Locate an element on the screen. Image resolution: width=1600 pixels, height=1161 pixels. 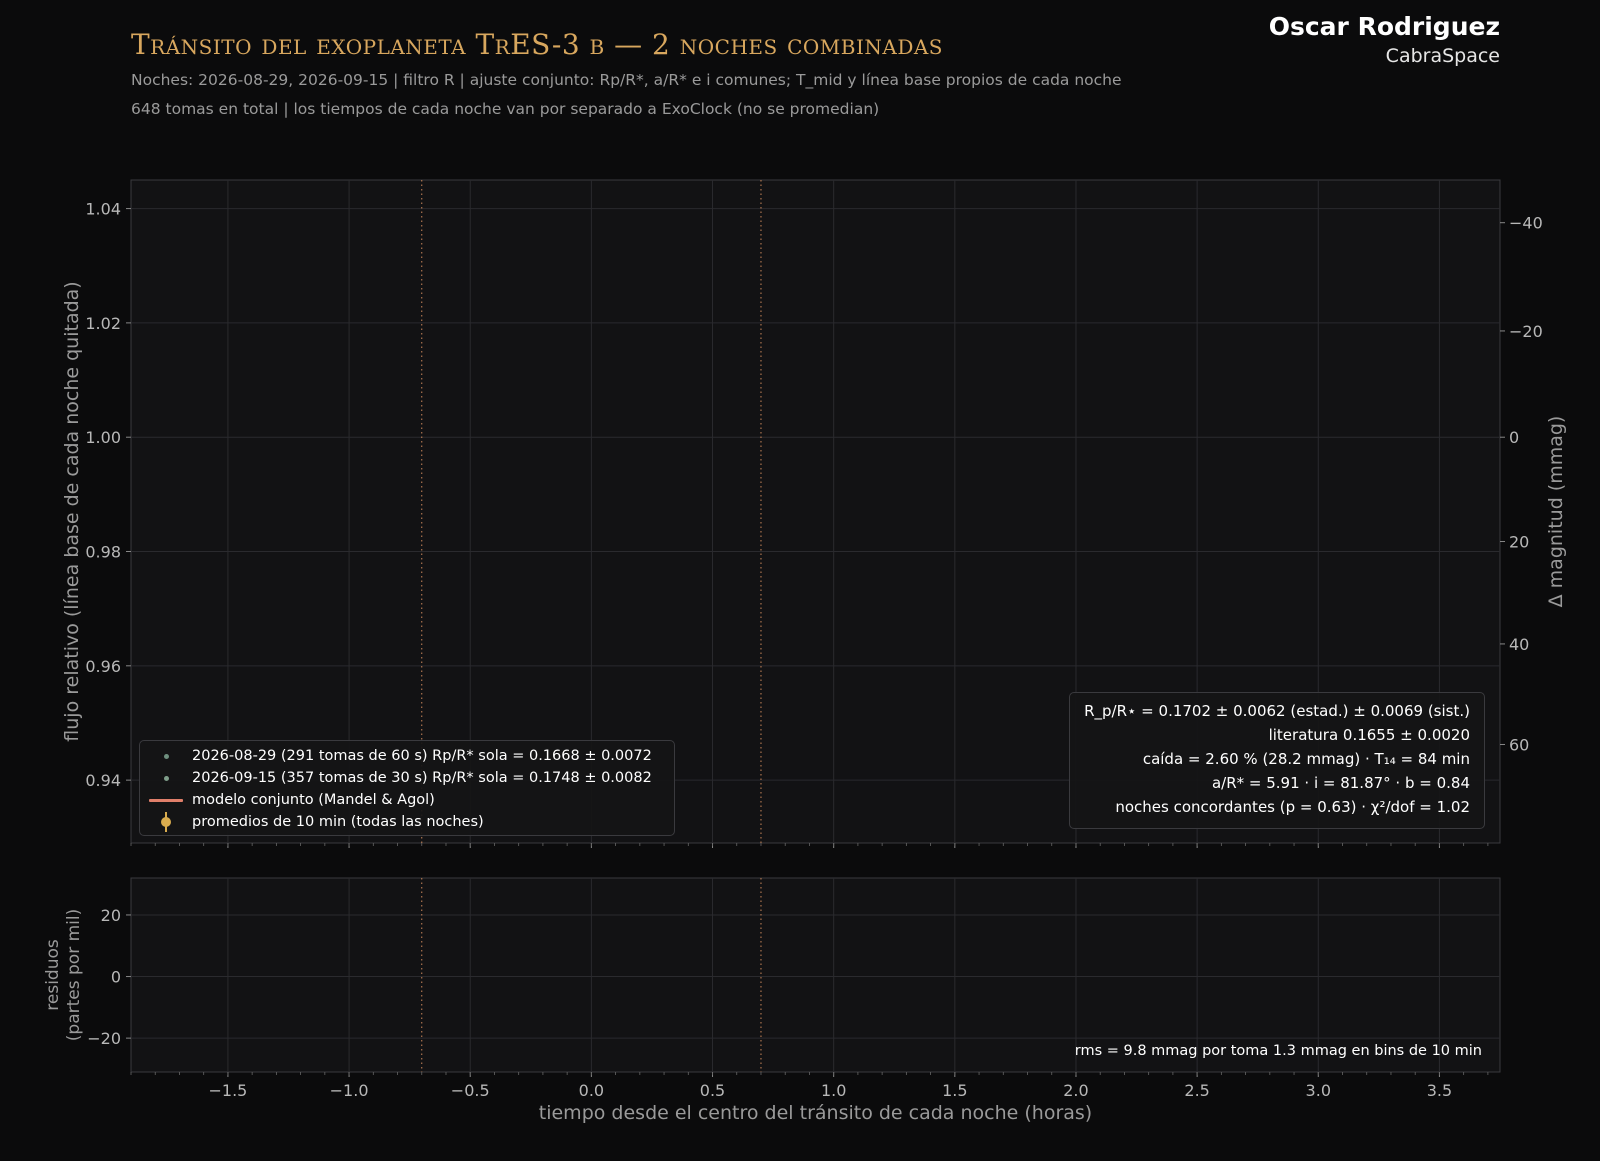
y-tick-label: 1.02 is located at coordinates (103, 323).